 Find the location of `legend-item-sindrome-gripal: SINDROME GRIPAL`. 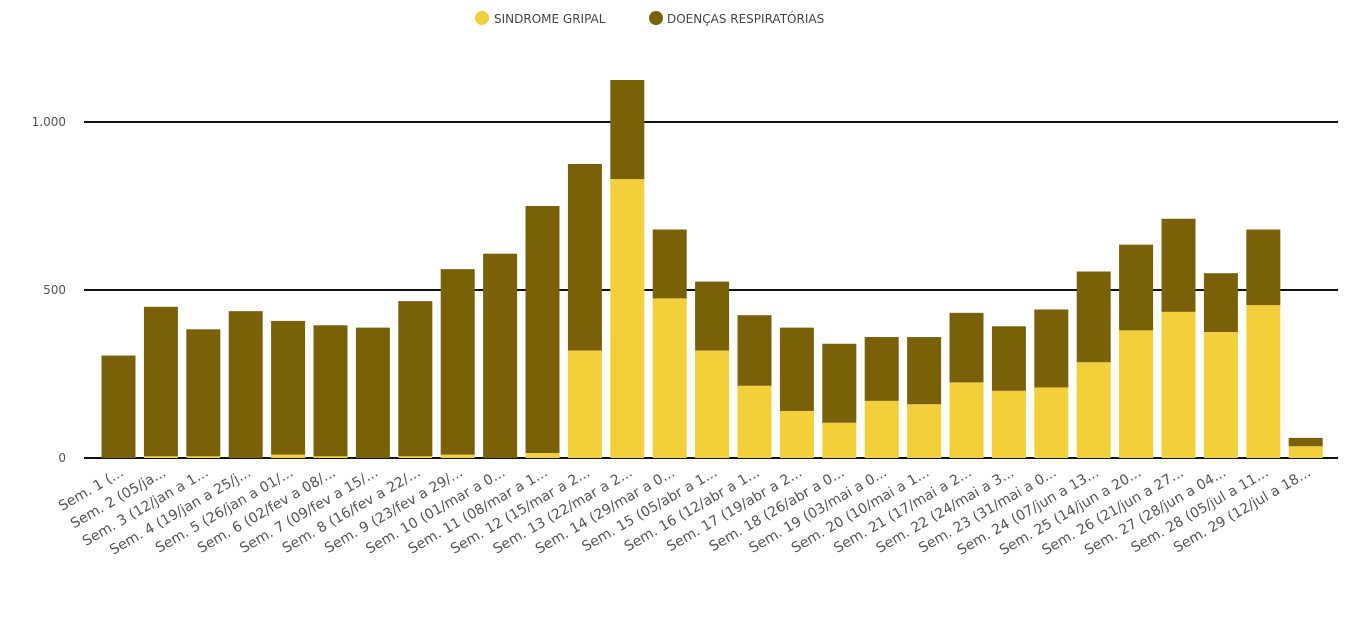

legend-item-sindrome-gripal: SINDROME GRIPAL is located at coordinates (540, 18).